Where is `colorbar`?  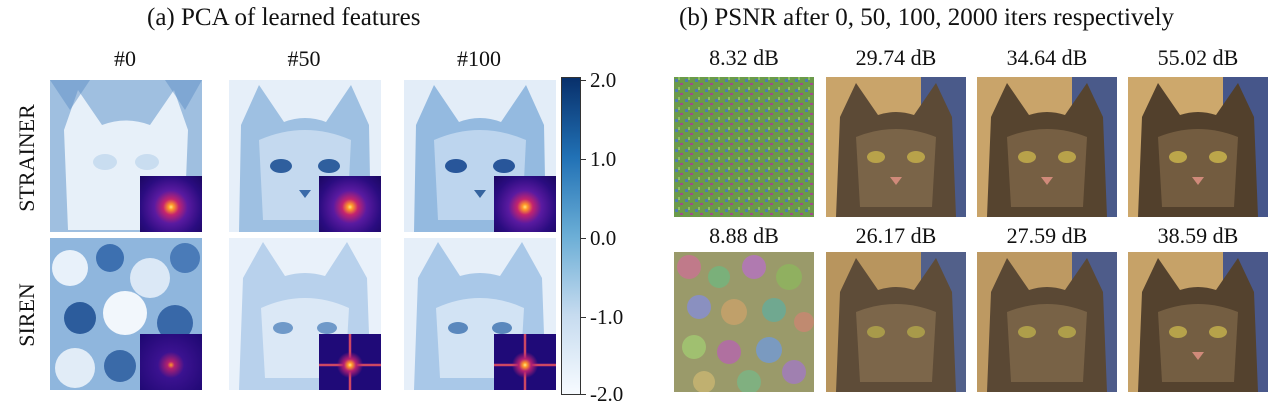 colorbar is located at coordinates (571, 236).